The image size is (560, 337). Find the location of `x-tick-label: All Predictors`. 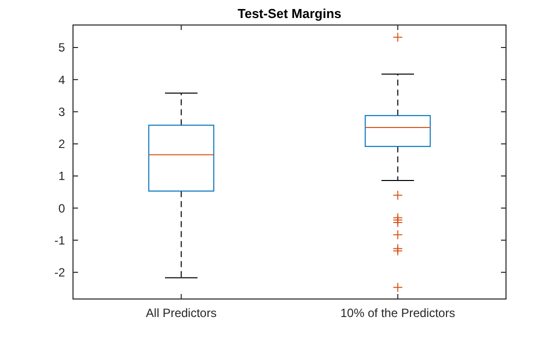

x-tick-label: All Predictors is located at coordinates (181, 313).